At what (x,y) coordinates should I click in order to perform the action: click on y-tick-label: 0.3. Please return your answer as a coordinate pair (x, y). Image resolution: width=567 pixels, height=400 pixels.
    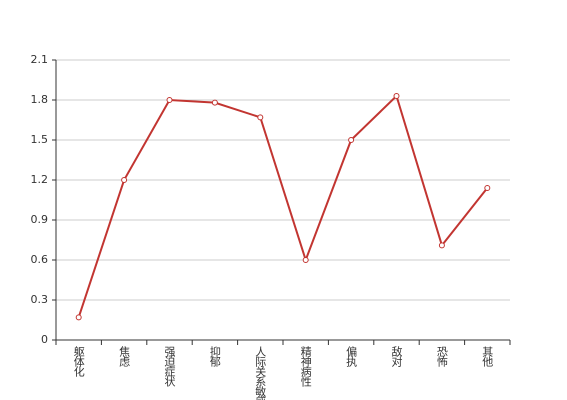
    Looking at the image, I should click on (40, 299).